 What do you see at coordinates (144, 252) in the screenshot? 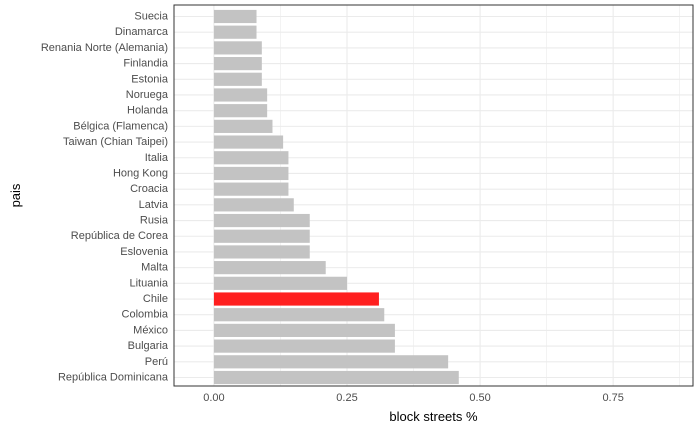
I see `y-tick-label: Eslovenia` at bounding box center [144, 252].